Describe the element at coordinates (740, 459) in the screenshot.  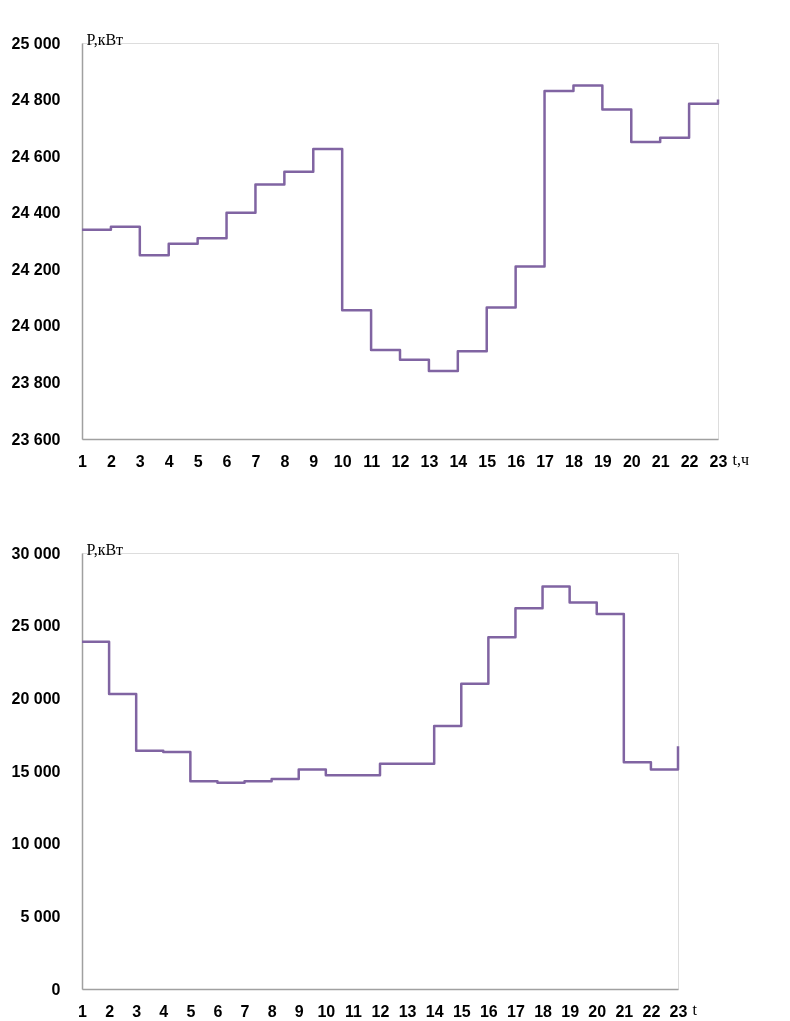
I see `x-axis-title: t,ч` at that location.